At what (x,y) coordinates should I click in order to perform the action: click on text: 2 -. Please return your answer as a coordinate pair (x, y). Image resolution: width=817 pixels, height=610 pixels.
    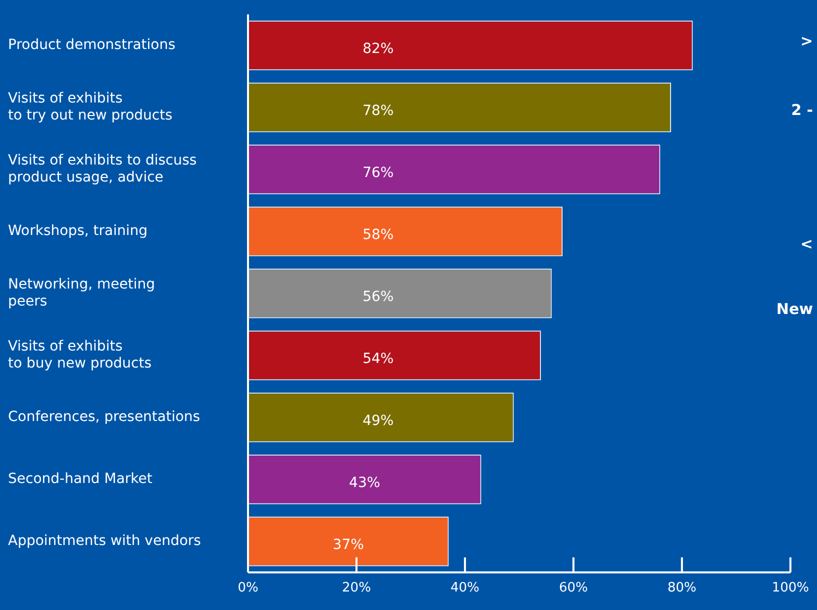
    Looking at the image, I should click on (802, 109).